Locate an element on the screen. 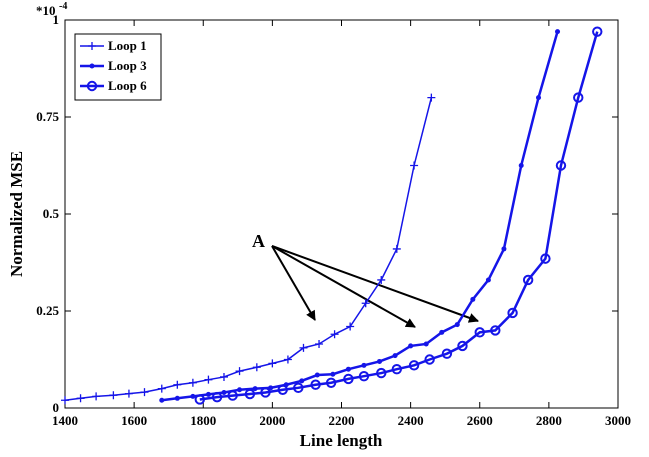 Image resolution: width=649 pixels, height=457 pixels. legend-label: Loop 1 is located at coordinates (127, 45).